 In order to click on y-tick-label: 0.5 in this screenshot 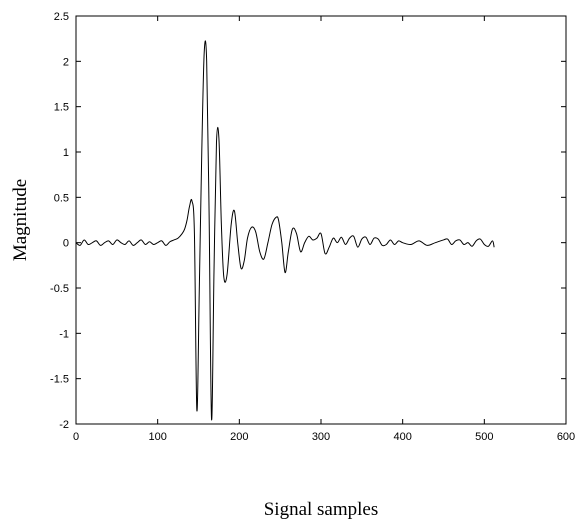, I will do `click(61, 198)`.